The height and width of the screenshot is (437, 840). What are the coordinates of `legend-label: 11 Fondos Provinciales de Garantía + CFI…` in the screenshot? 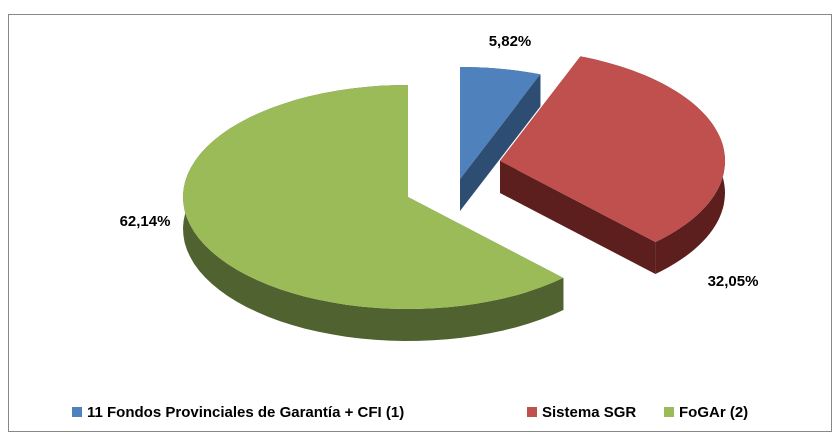 It's located at (245, 412).